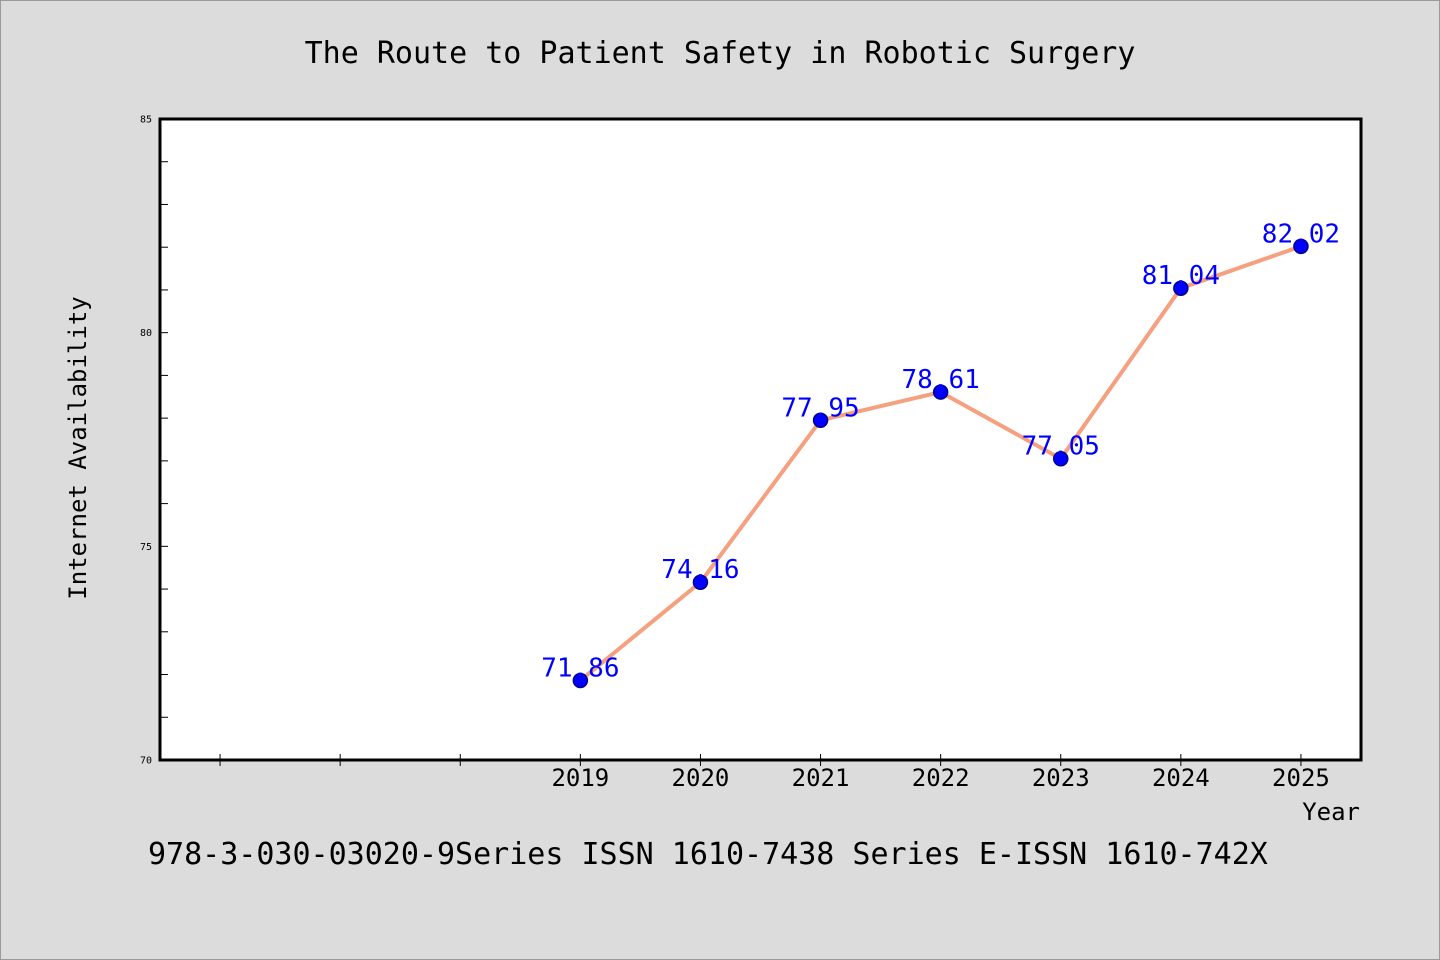 This screenshot has width=1440, height=960. Describe the element at coordinates (700, 570) in the screenshot. I see `data-label: 74.16` at that location.